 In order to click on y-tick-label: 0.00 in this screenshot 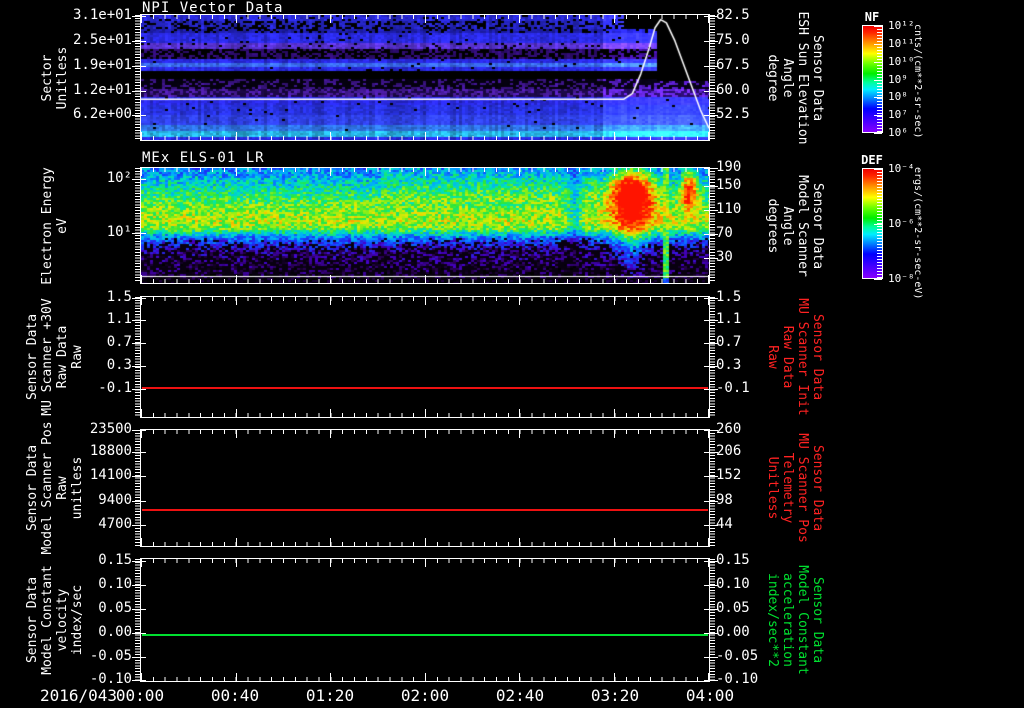, I will do `click(733, 632)`.